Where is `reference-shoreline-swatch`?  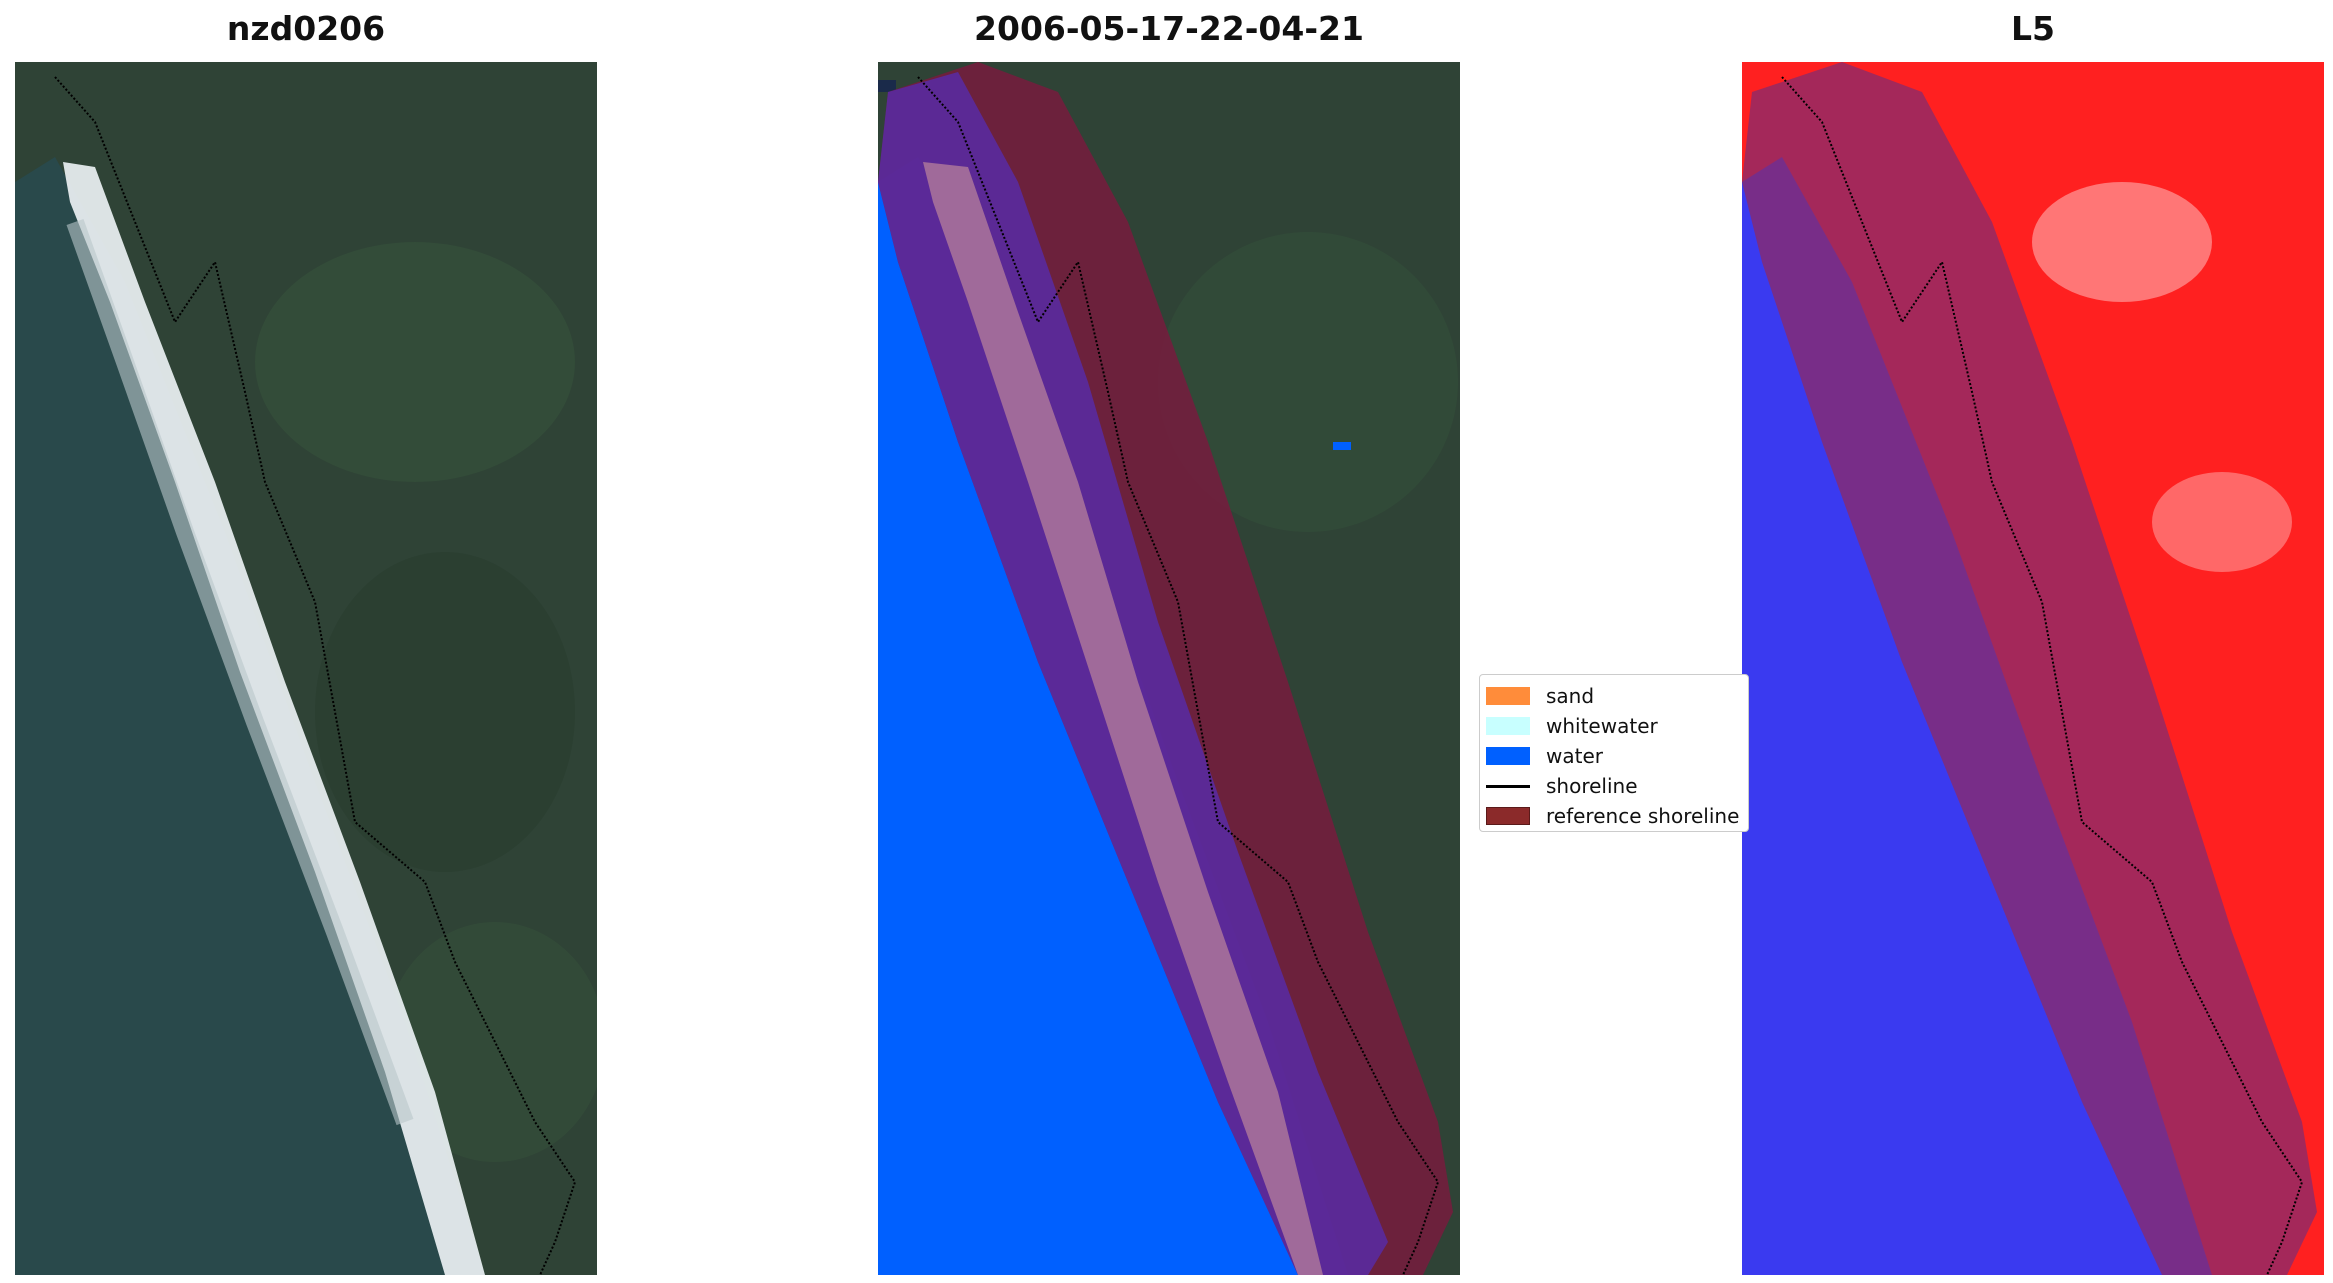 reference-shoreline-swatch is located at coordinates (1508, 816).